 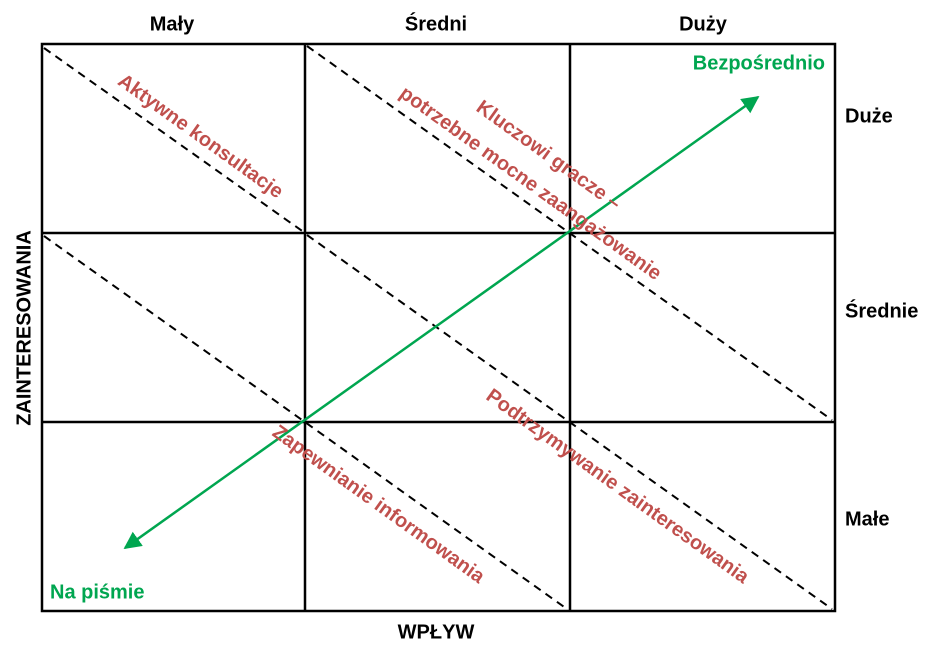 What do you see at coordinates (759, 63) in the screenshot?
I see `arrow-label: Bezpośrednio` at bounding box center [759, 63].